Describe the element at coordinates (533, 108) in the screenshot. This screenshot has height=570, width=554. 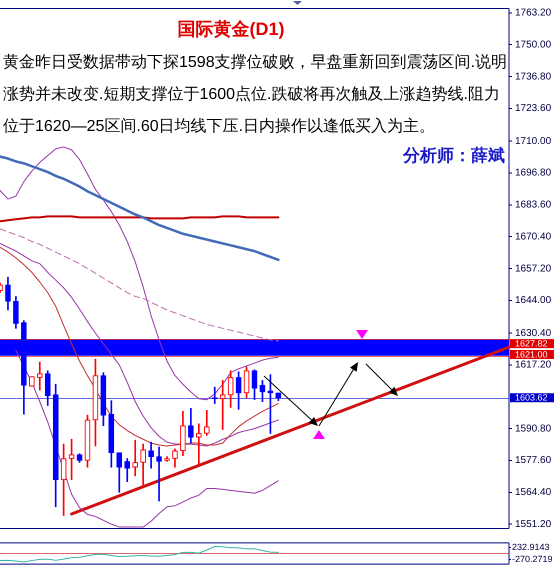
I see `y-tick-label: 1723.60` at that location.